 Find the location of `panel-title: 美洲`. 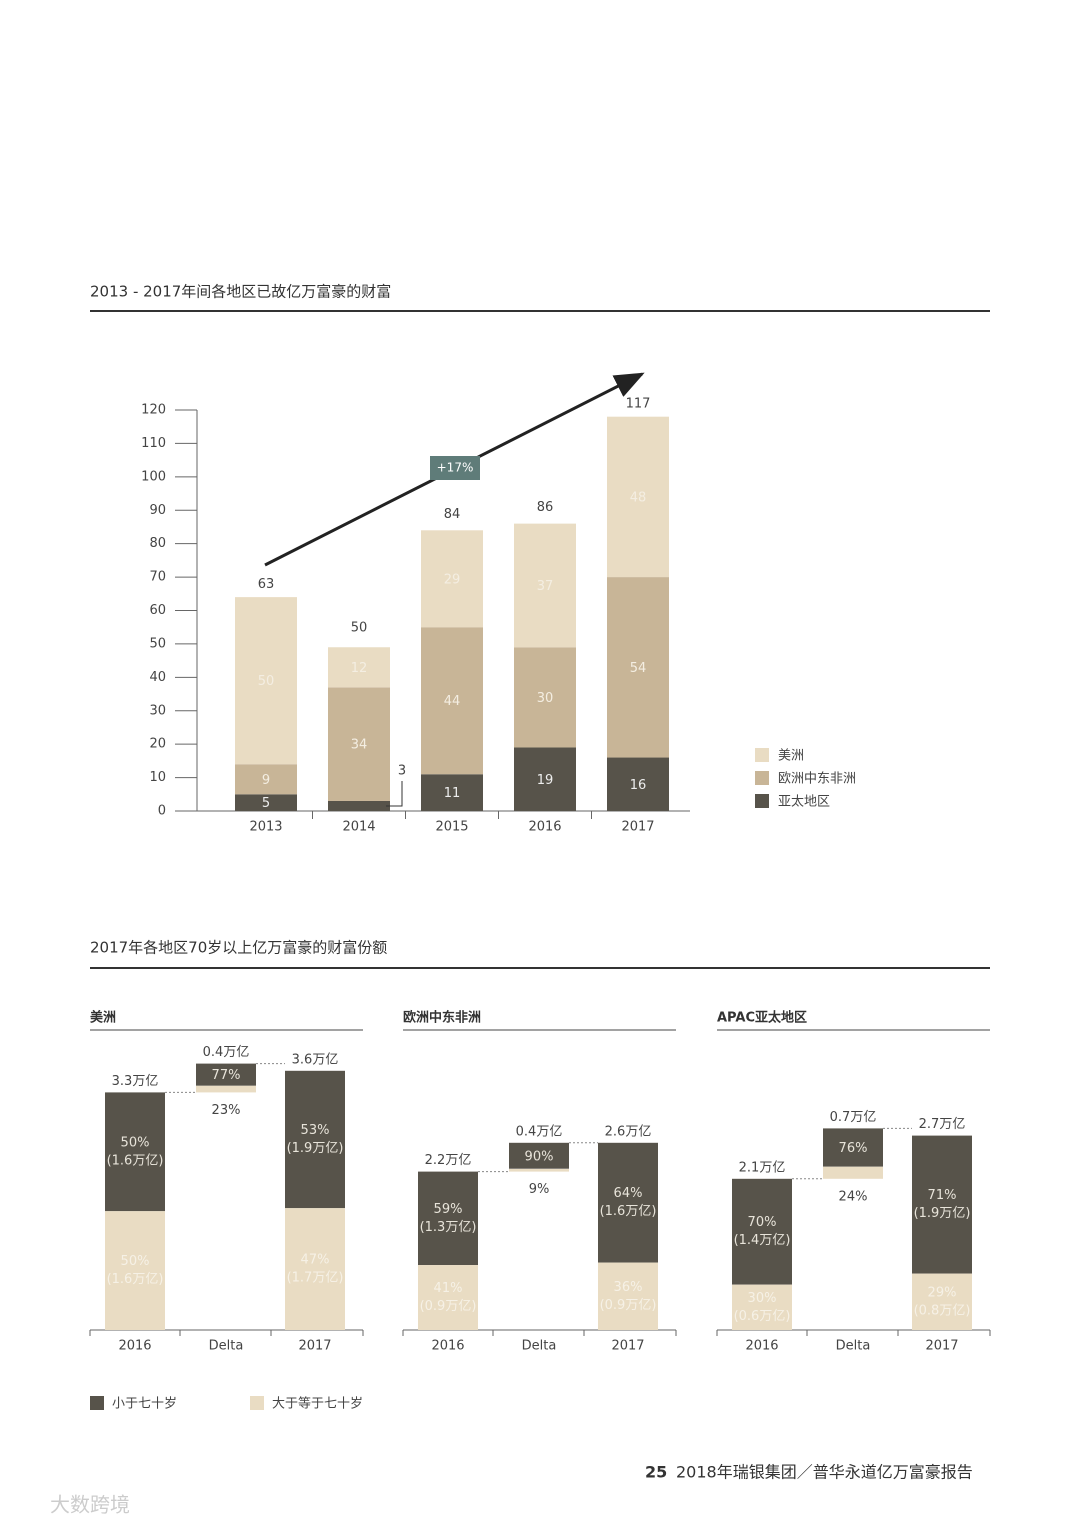

panel-title: 美洲 is located at coordinates (103, 1018).